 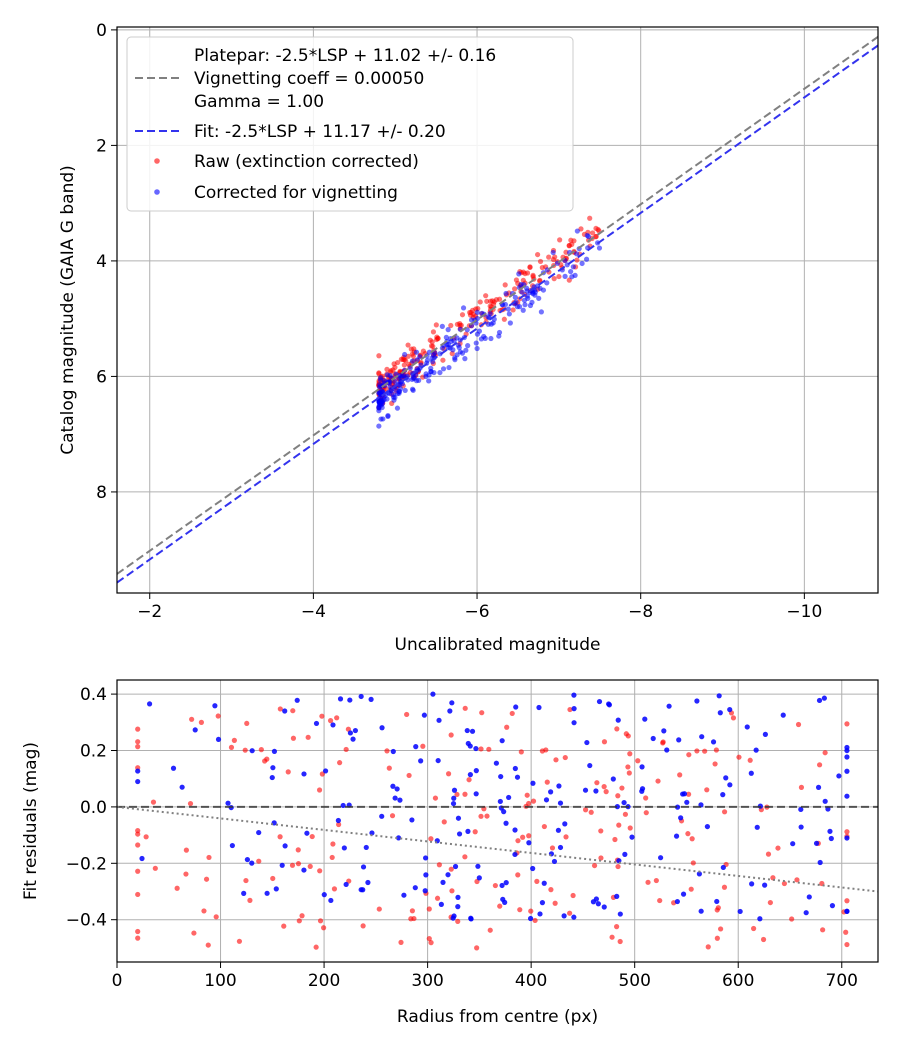 I want to click on bottom-y-tick-label: 0.0, so click(x=93, y=808).